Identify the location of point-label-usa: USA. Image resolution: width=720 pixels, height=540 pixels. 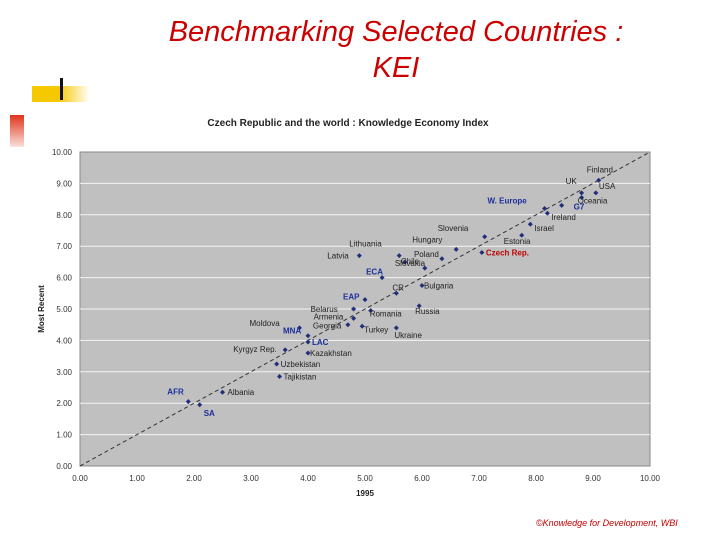
(607, 186).